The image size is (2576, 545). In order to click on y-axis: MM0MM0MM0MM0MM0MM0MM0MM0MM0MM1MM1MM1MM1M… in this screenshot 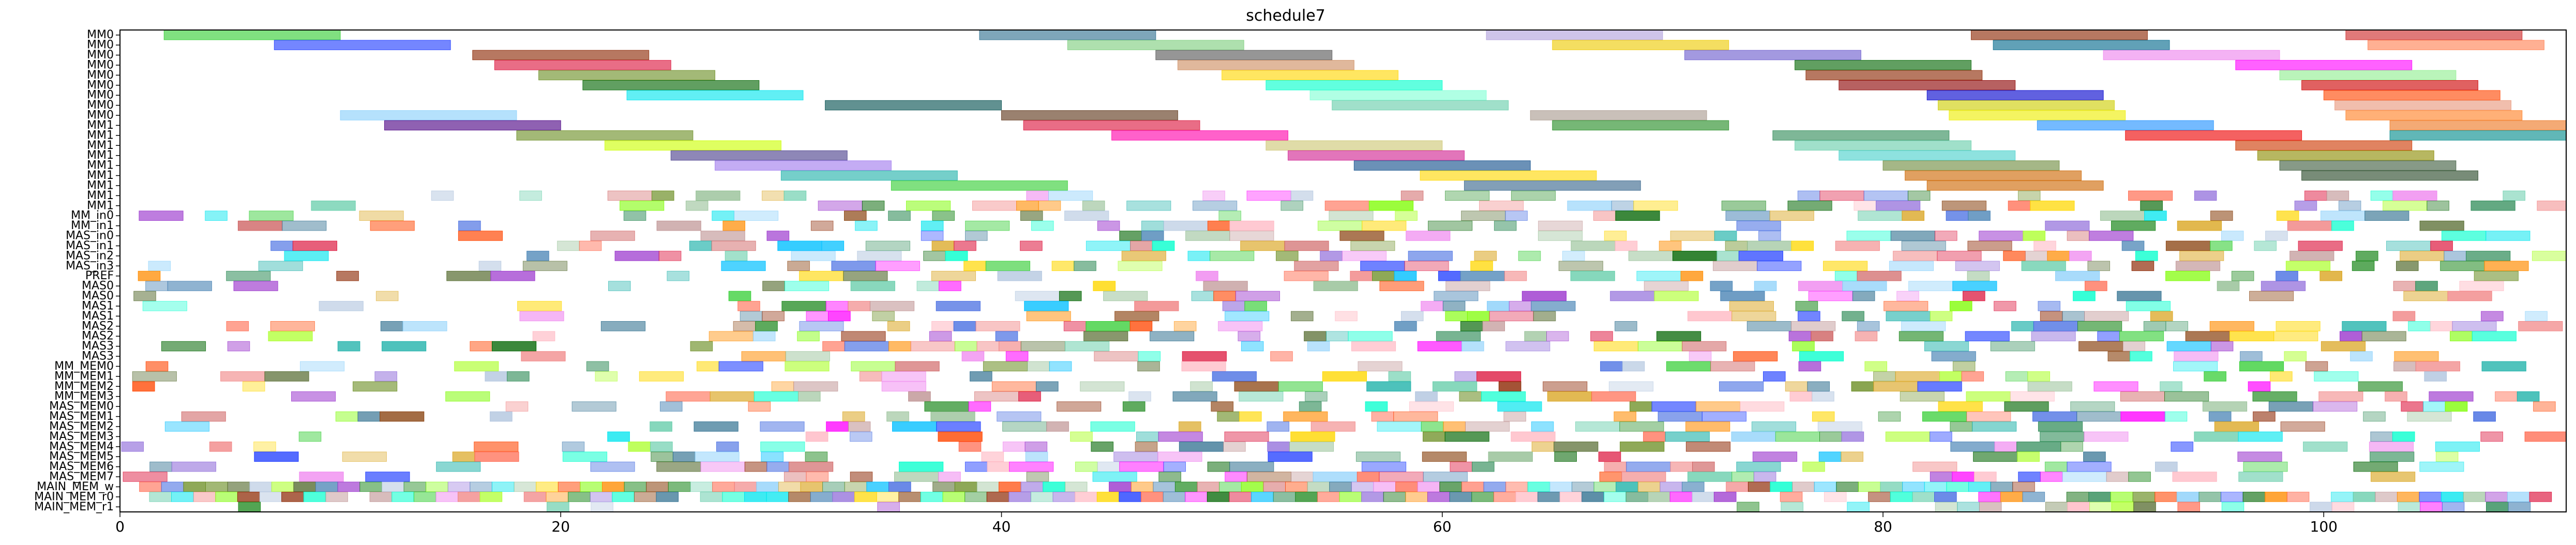, I will do `click(77, 270)`.